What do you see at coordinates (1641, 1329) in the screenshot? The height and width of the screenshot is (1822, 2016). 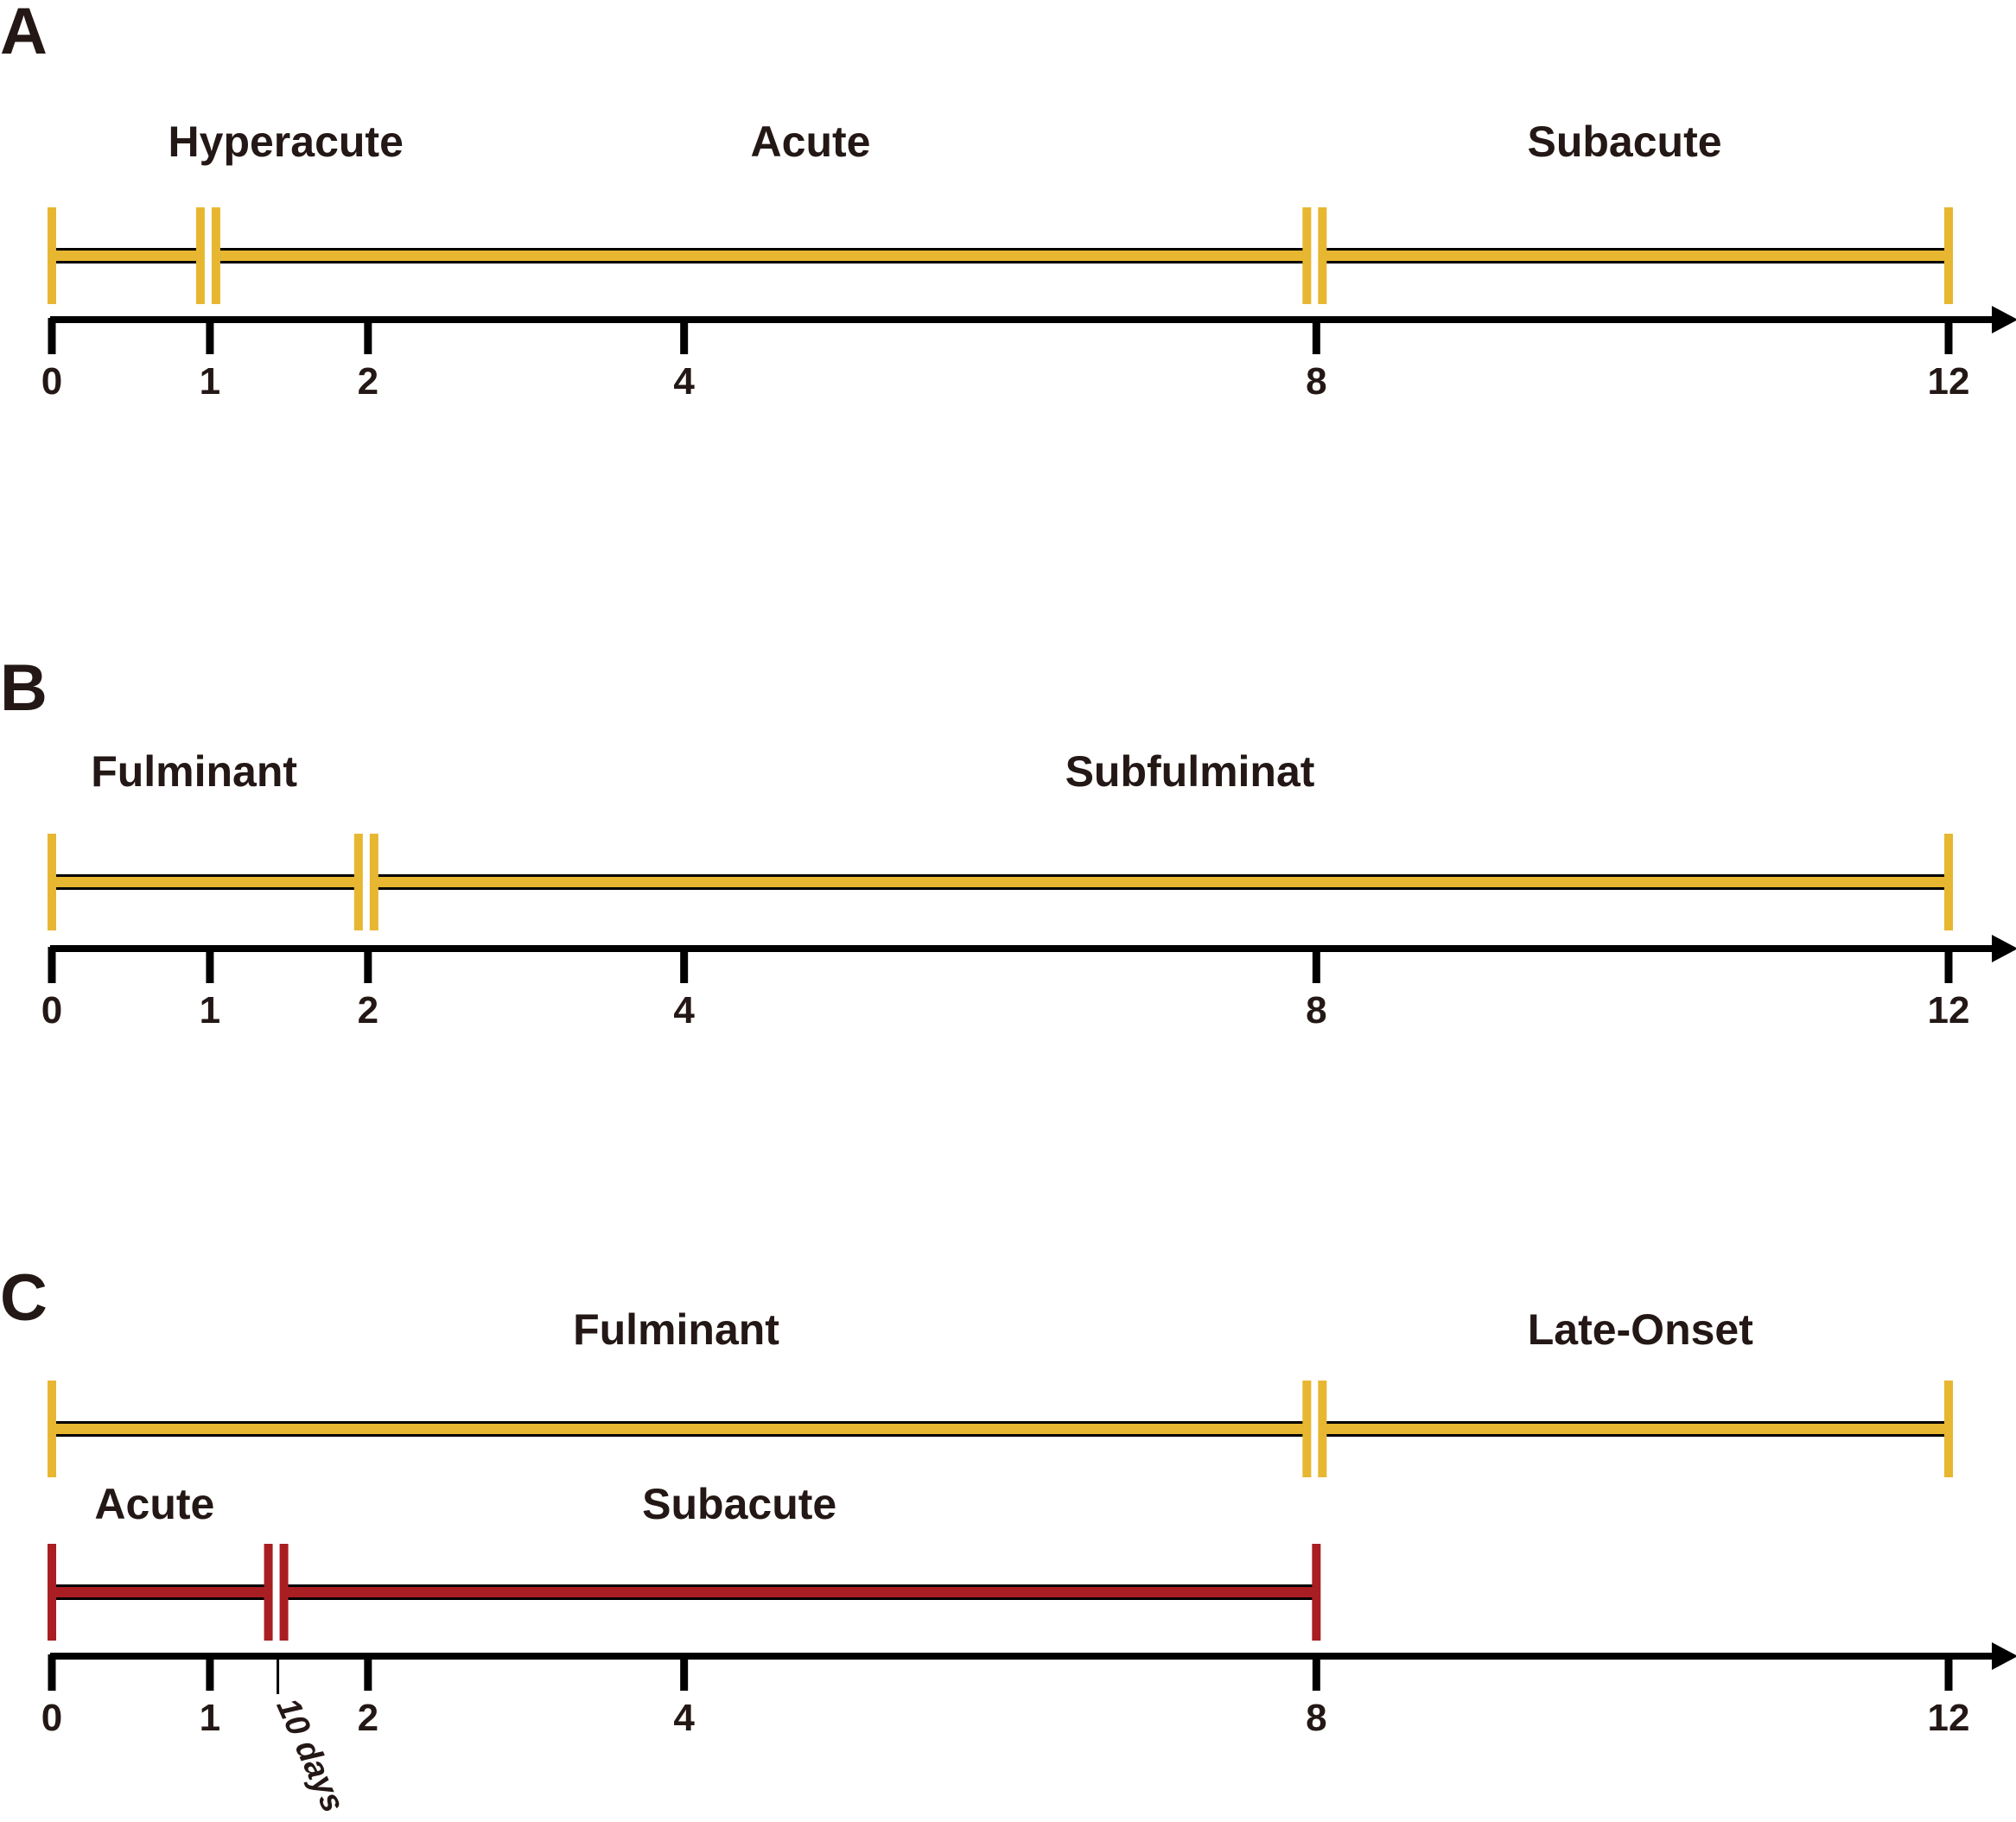 I see `phase-label-late-onset: Late-Onset` at bounding box center [1641, 1329].